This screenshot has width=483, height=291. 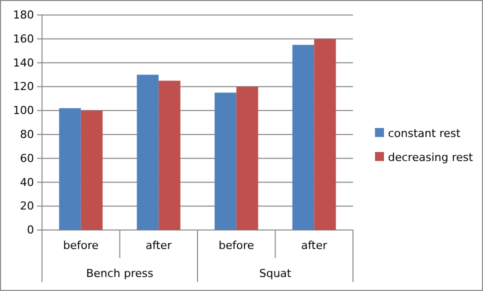 What do you see at coordinates (23, 111) in the screenshot?
I see `y-tick-label: 100` at bounding box center [23, 111].